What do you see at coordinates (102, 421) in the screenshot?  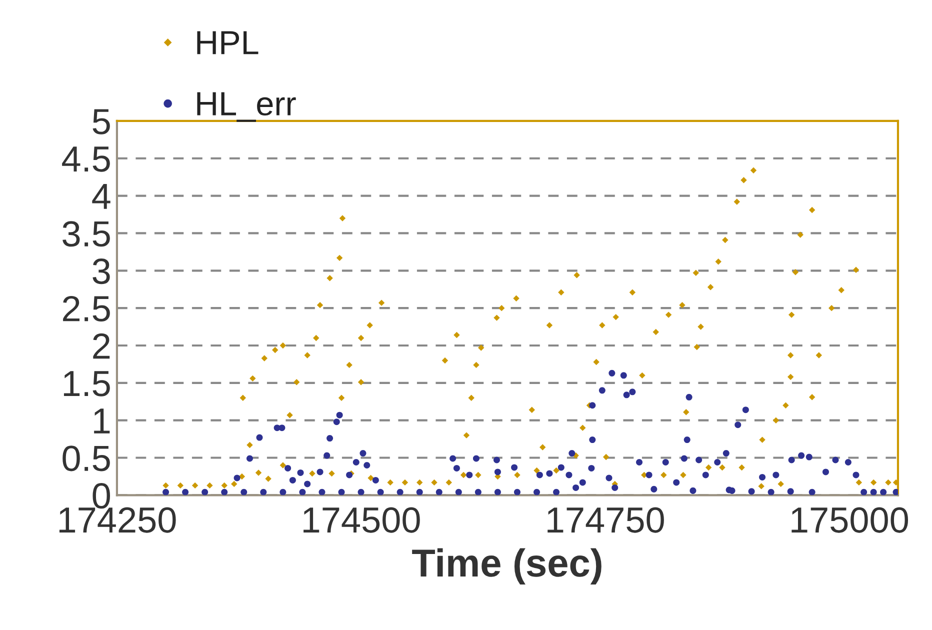 I see `y-tick-label: 1` at bounding box center [102, 421].